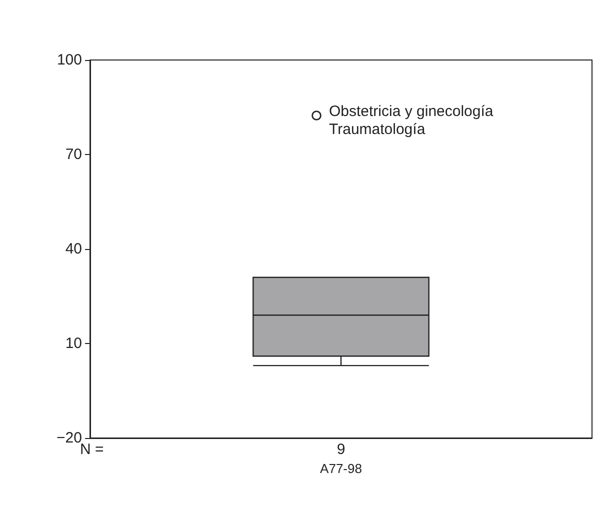 The height and width of the screenshot is (523, 615). I want to click on y-tick-label: 10, so click(73, 343).